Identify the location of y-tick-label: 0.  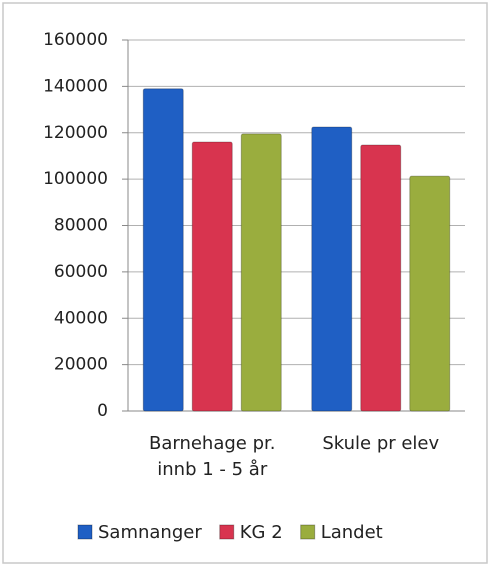
(102, 411).